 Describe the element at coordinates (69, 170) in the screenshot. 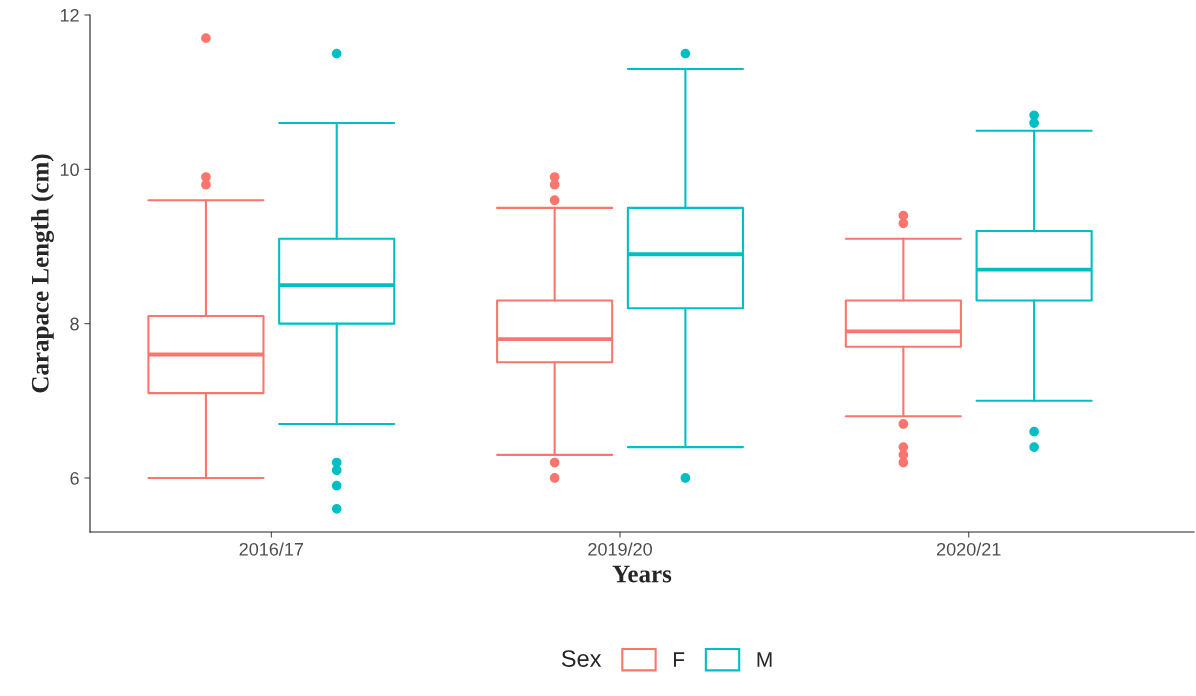

I see `y-tick-label: 10` at that location.